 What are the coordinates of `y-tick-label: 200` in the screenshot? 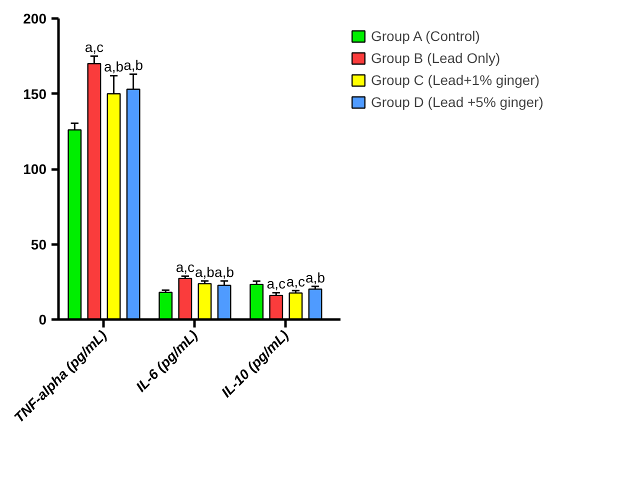 It's located at (35, 18).